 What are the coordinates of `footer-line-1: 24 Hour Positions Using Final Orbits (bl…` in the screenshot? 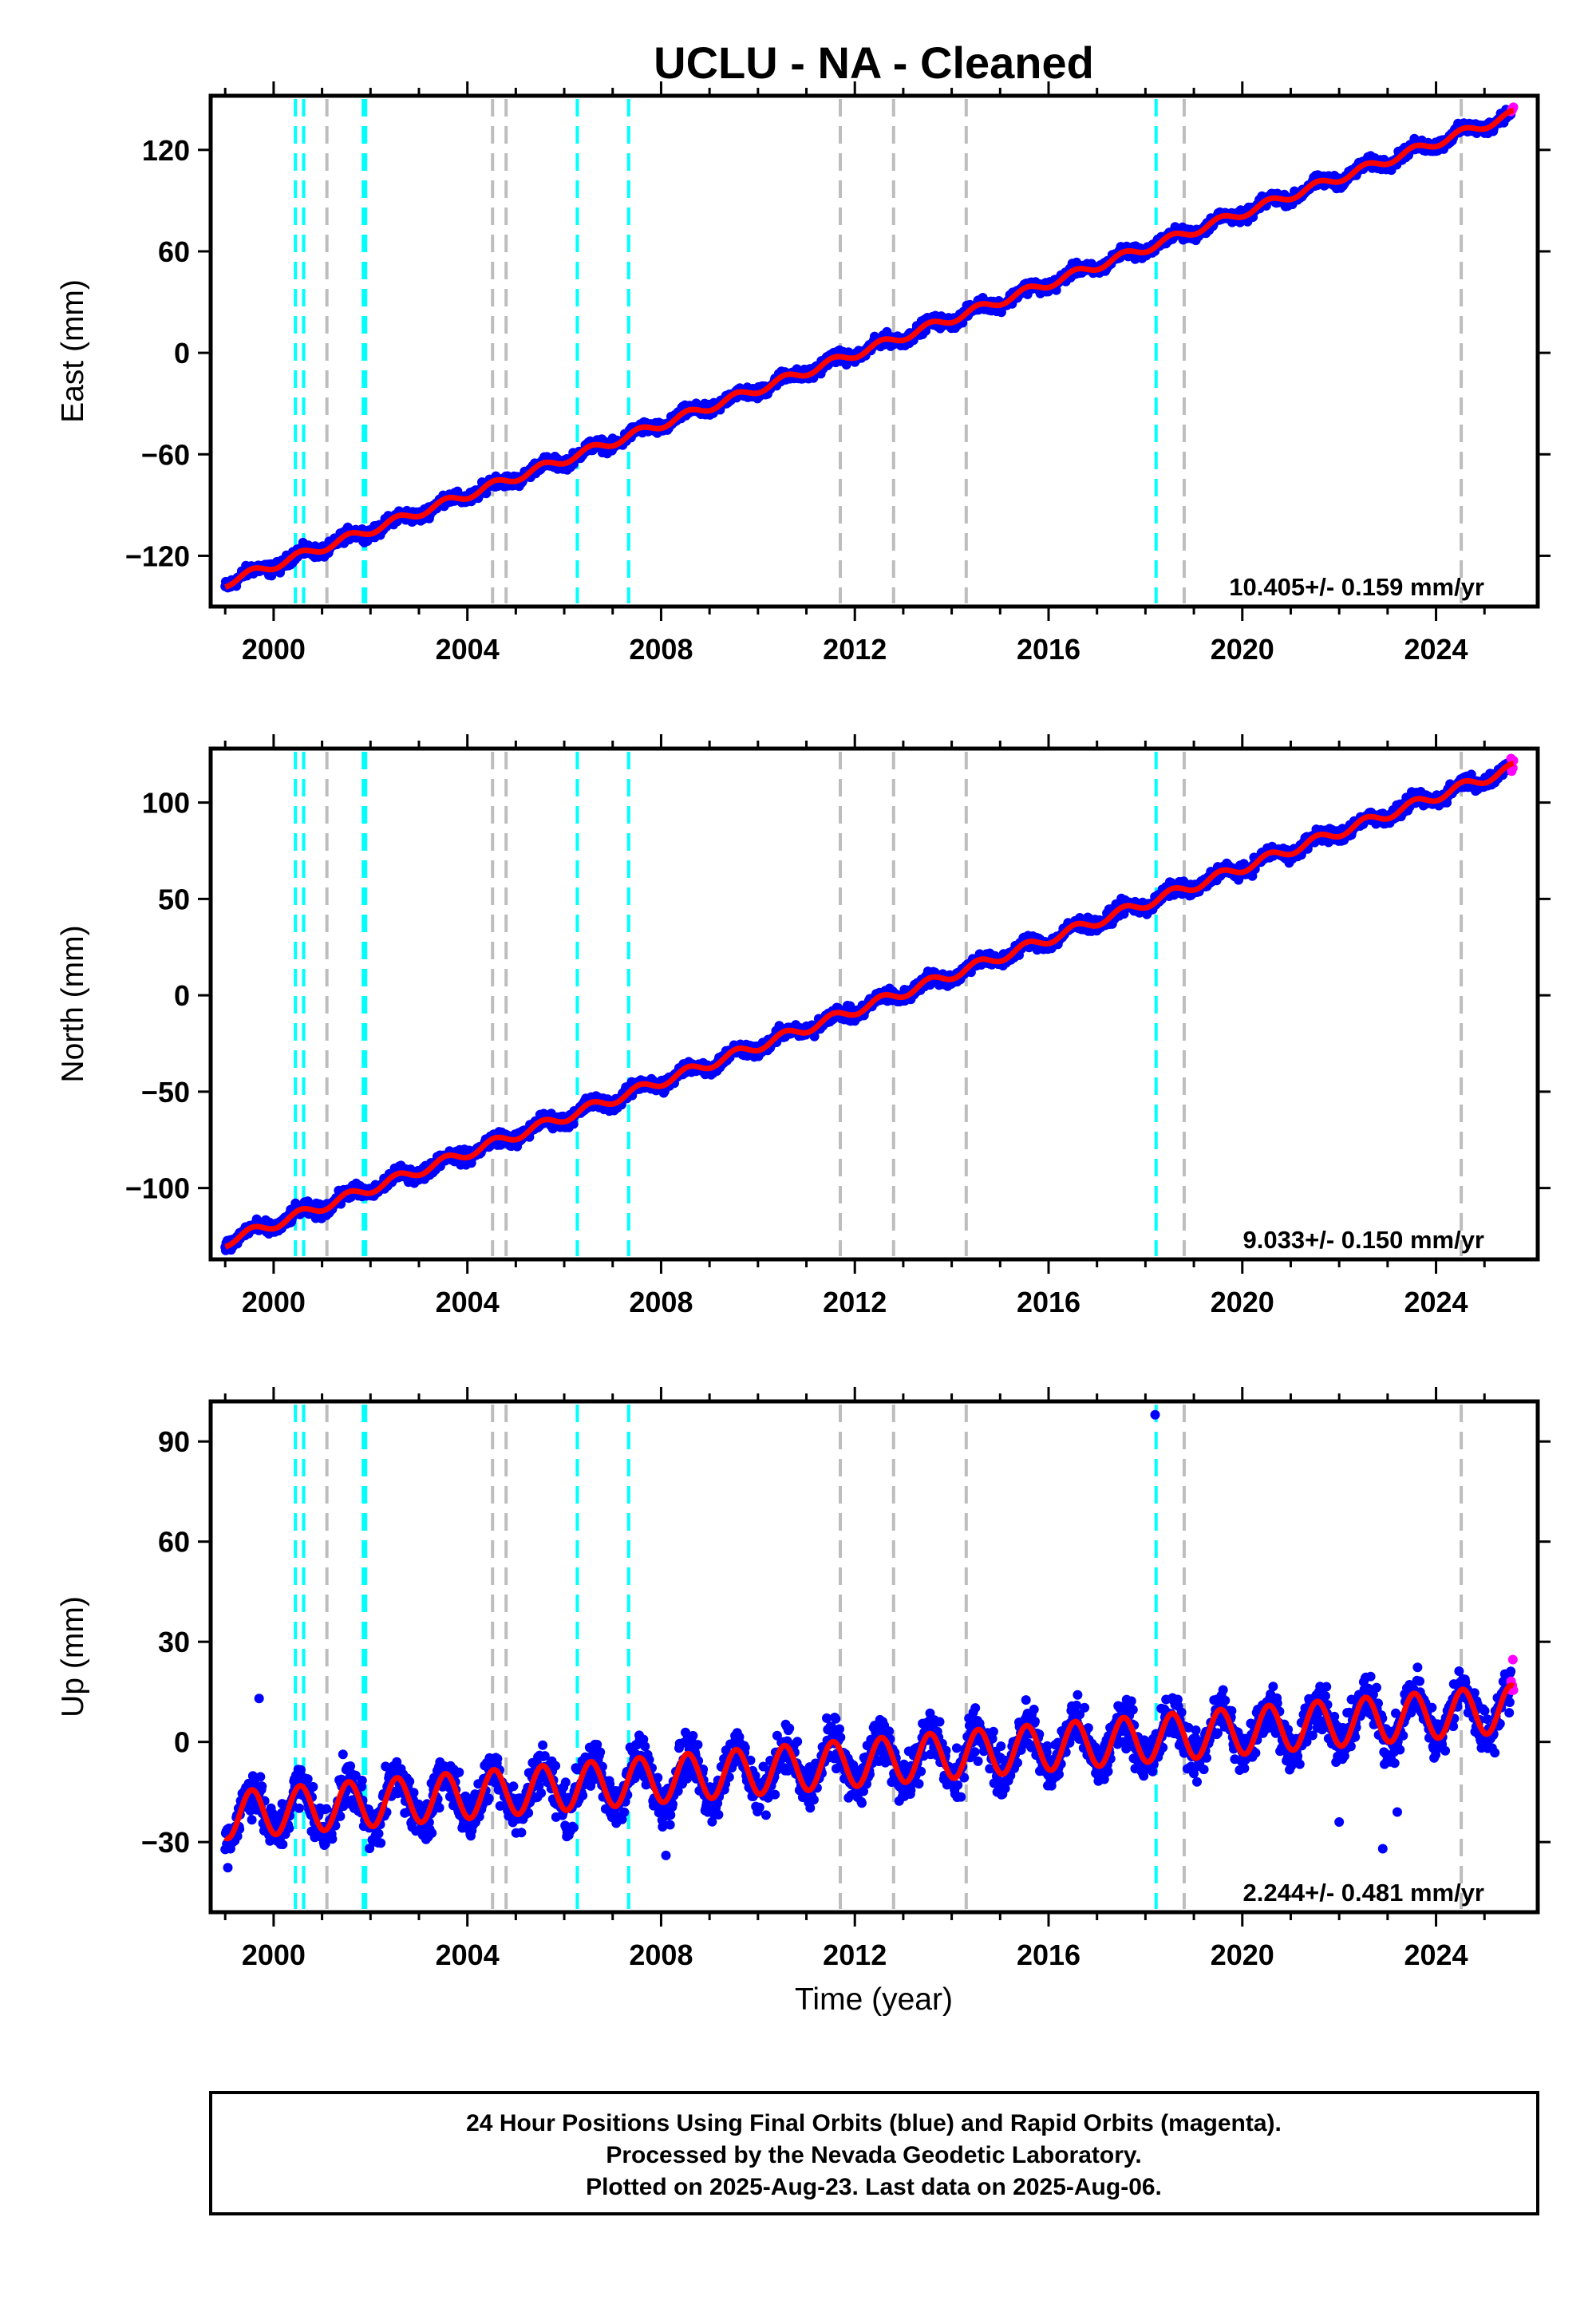 It's located at (874, 2123).